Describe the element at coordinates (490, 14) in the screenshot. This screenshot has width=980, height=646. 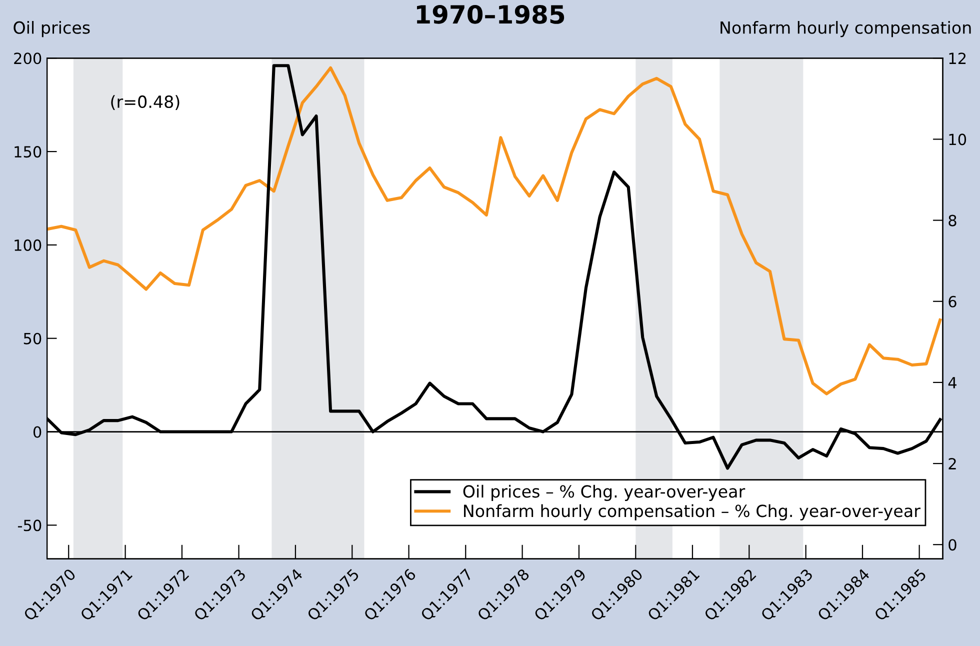
I see `chart-title: 1970–1985` at that location.